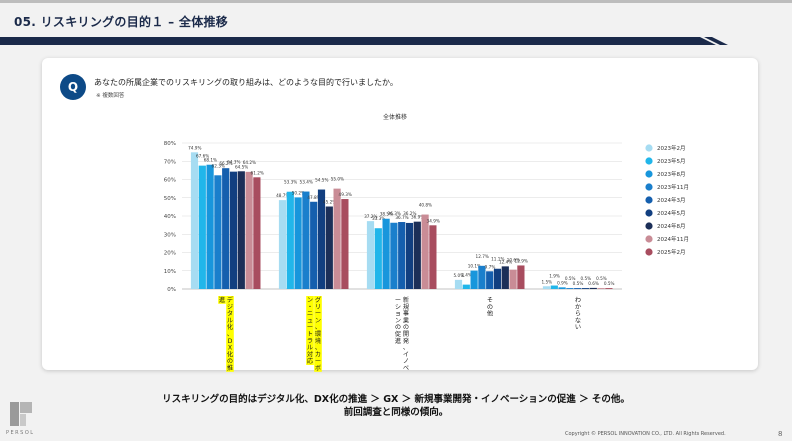 This screenshot has height=441, width=792. What do you see at coordinates (318, 307) in the screenshot?
I see `x-tick-label-glyph: リ` at bounding box center [318, 307].